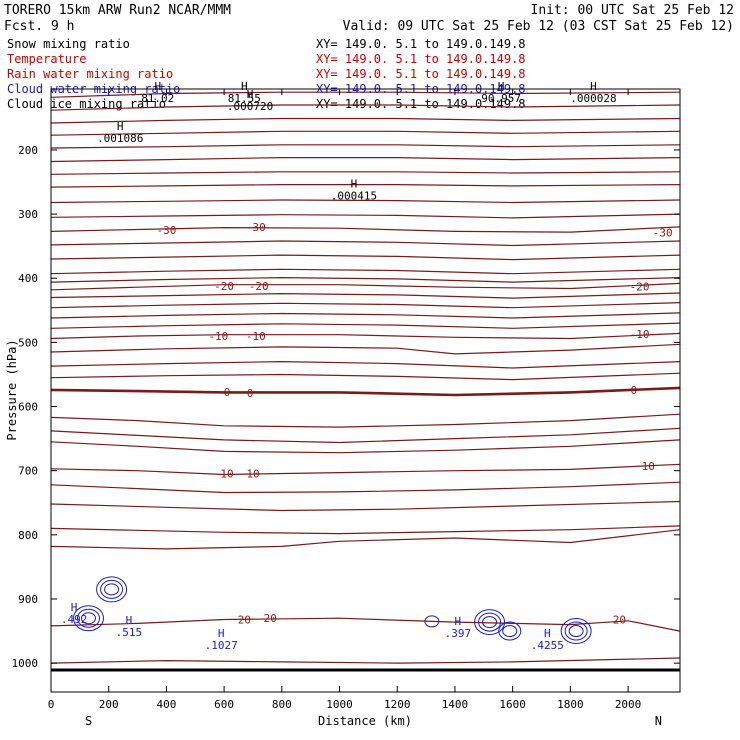 The height and width of the screenshot is (740, 740). I want to click on extremum-value: .000415, so click(354, 196).